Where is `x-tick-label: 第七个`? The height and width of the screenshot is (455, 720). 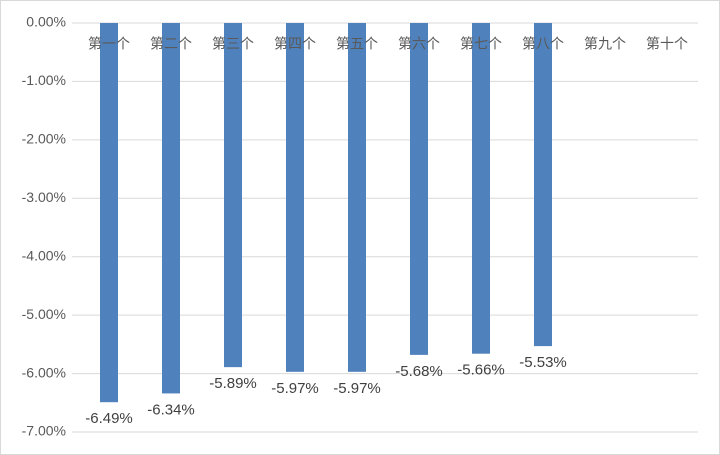
x-tick-label: 第七个 is located at coordinates (481, 44).